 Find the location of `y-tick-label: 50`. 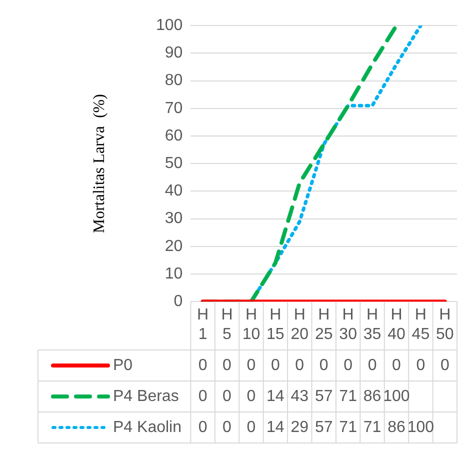

y-tick-label: 50 is located at coordinates (173, 163).